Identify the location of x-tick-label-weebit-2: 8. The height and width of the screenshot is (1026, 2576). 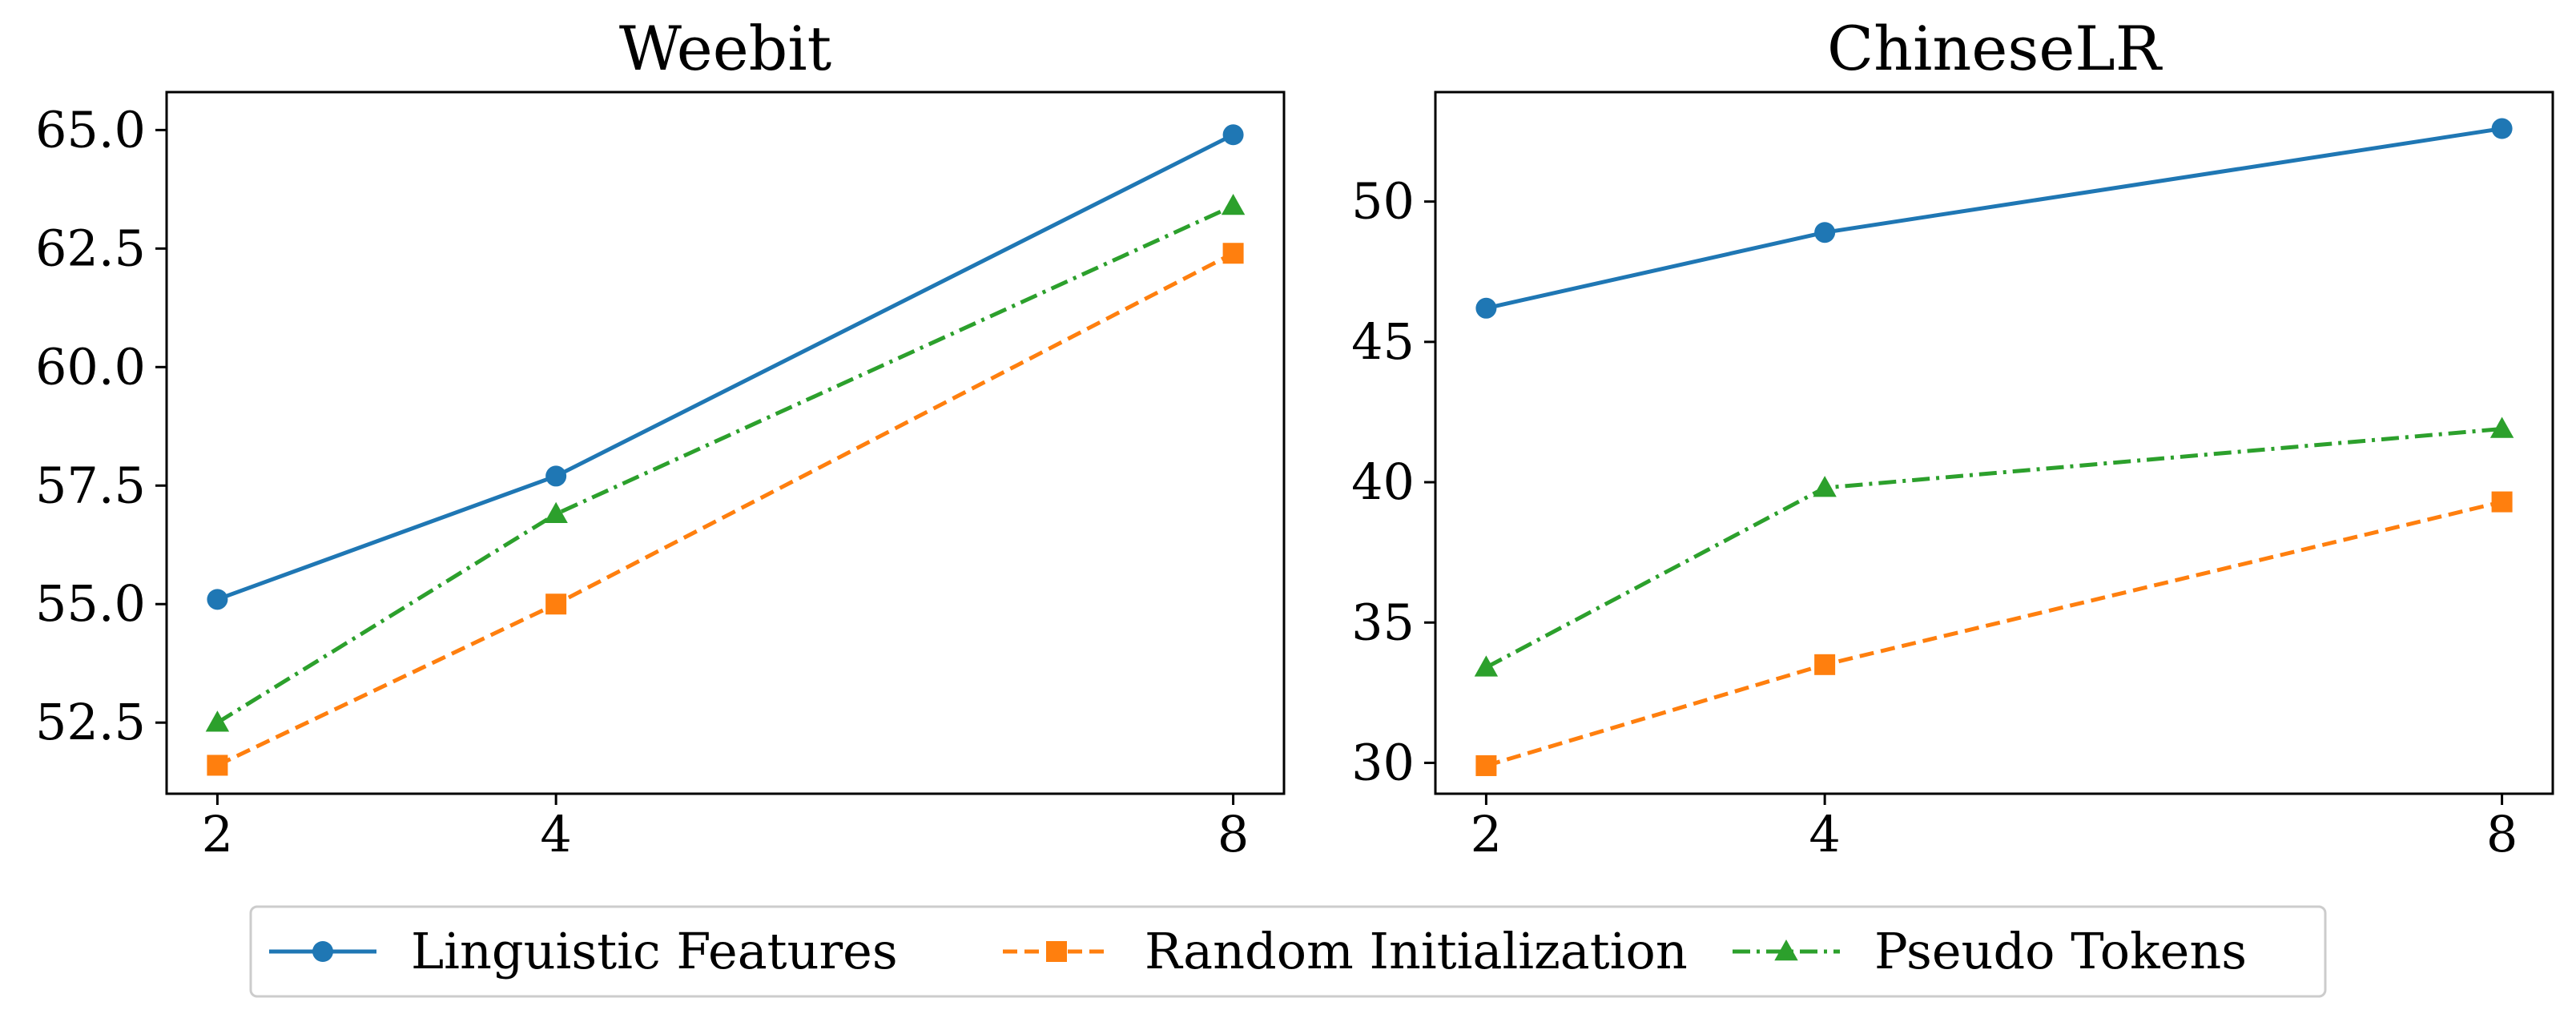
(1233, 834).